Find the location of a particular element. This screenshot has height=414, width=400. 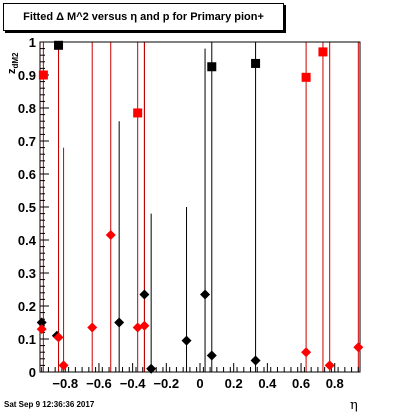

x-tick-label: −0.4 is located at coordinates (133, 383).